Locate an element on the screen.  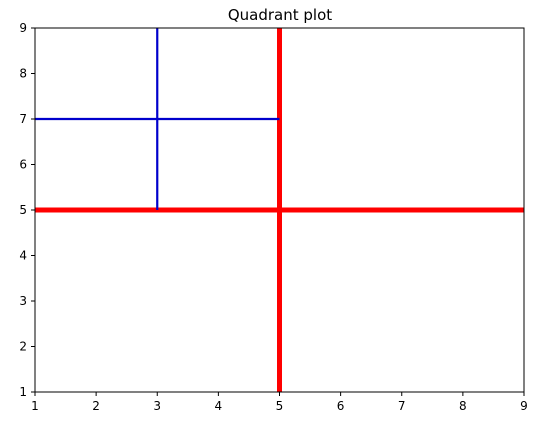
x-axis: 1 2 3 4 5 6 7 8 9 is located at coordinates (279, 402).